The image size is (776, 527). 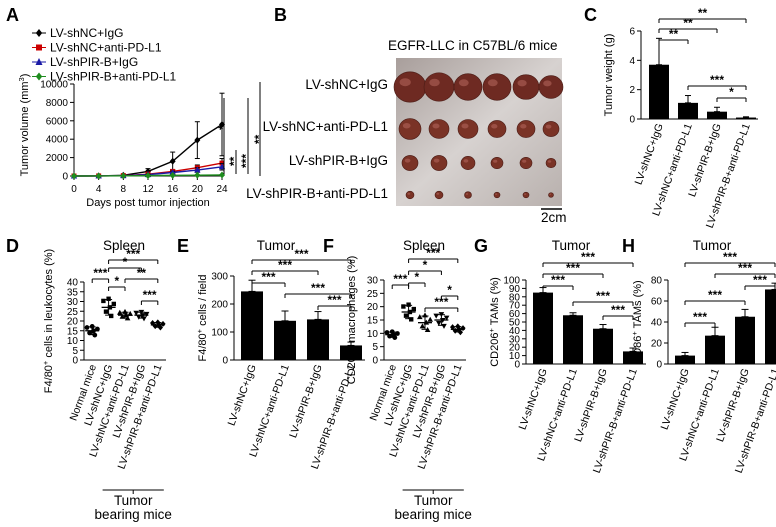 I want to click on panel-a-y-title: Tumor volume (mm3), so click(x=24, y=125).